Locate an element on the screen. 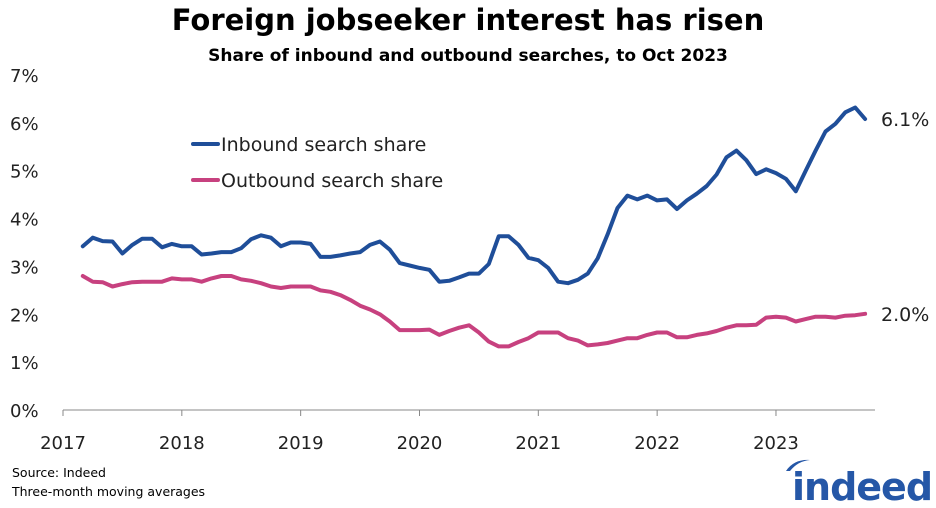 The image size is (936, 508). y-tick-label: 5% is located at coordinates (24, 172).